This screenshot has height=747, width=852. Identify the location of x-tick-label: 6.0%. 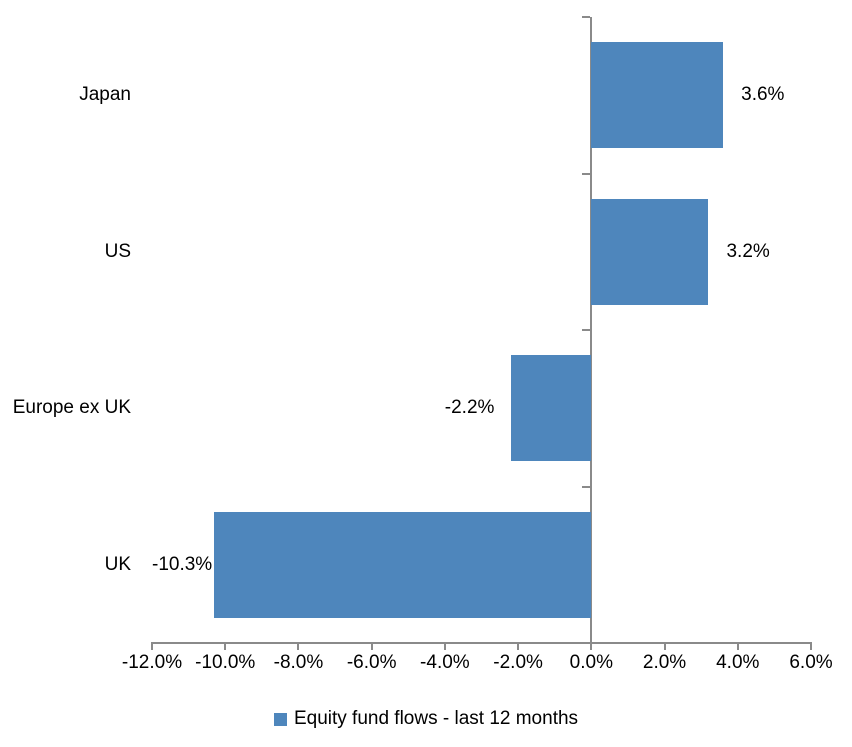
(811, 662).